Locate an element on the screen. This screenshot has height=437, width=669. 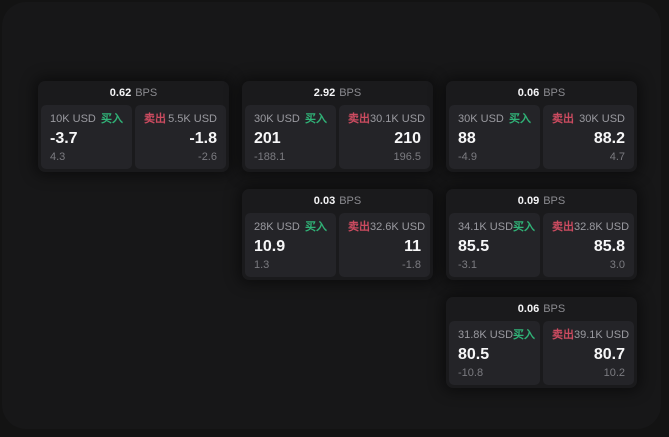
sell-sub-value: 10.2 is located at coordinates (614, 373).